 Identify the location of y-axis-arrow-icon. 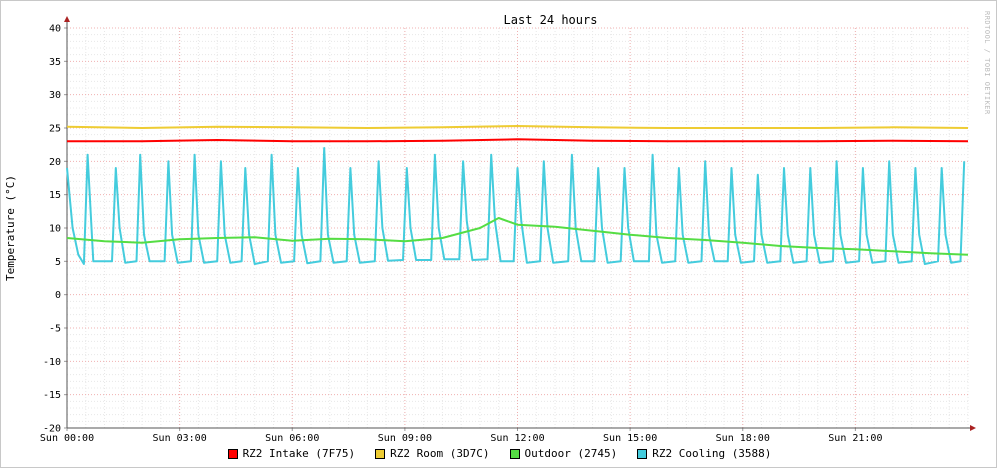
(67, 19).